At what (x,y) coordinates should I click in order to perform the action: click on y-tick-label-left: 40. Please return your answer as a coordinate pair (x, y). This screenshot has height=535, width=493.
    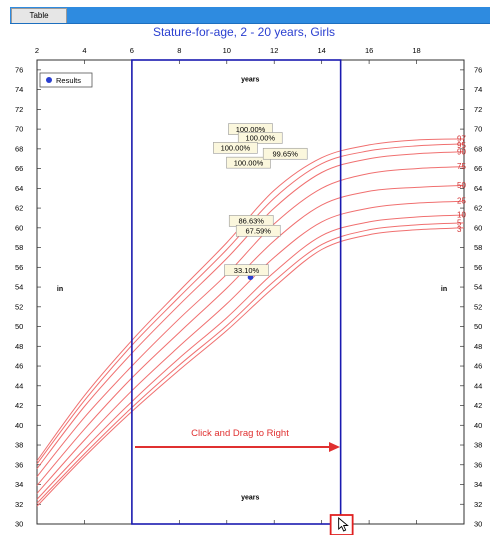
    Looking at the image, I should click on (19, 425).